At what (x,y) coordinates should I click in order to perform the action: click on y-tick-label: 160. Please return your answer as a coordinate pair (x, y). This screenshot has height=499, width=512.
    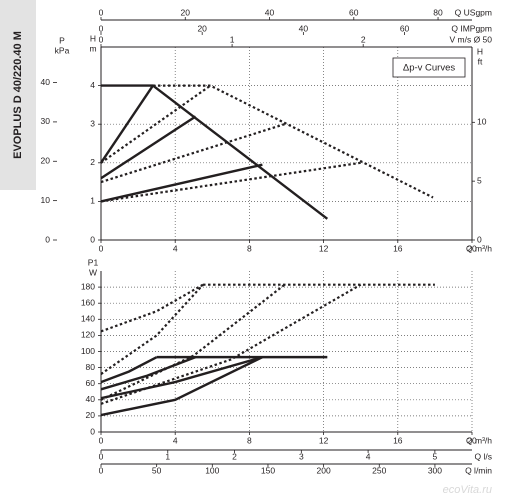
    Looking at the image, I should click on (88, 302).